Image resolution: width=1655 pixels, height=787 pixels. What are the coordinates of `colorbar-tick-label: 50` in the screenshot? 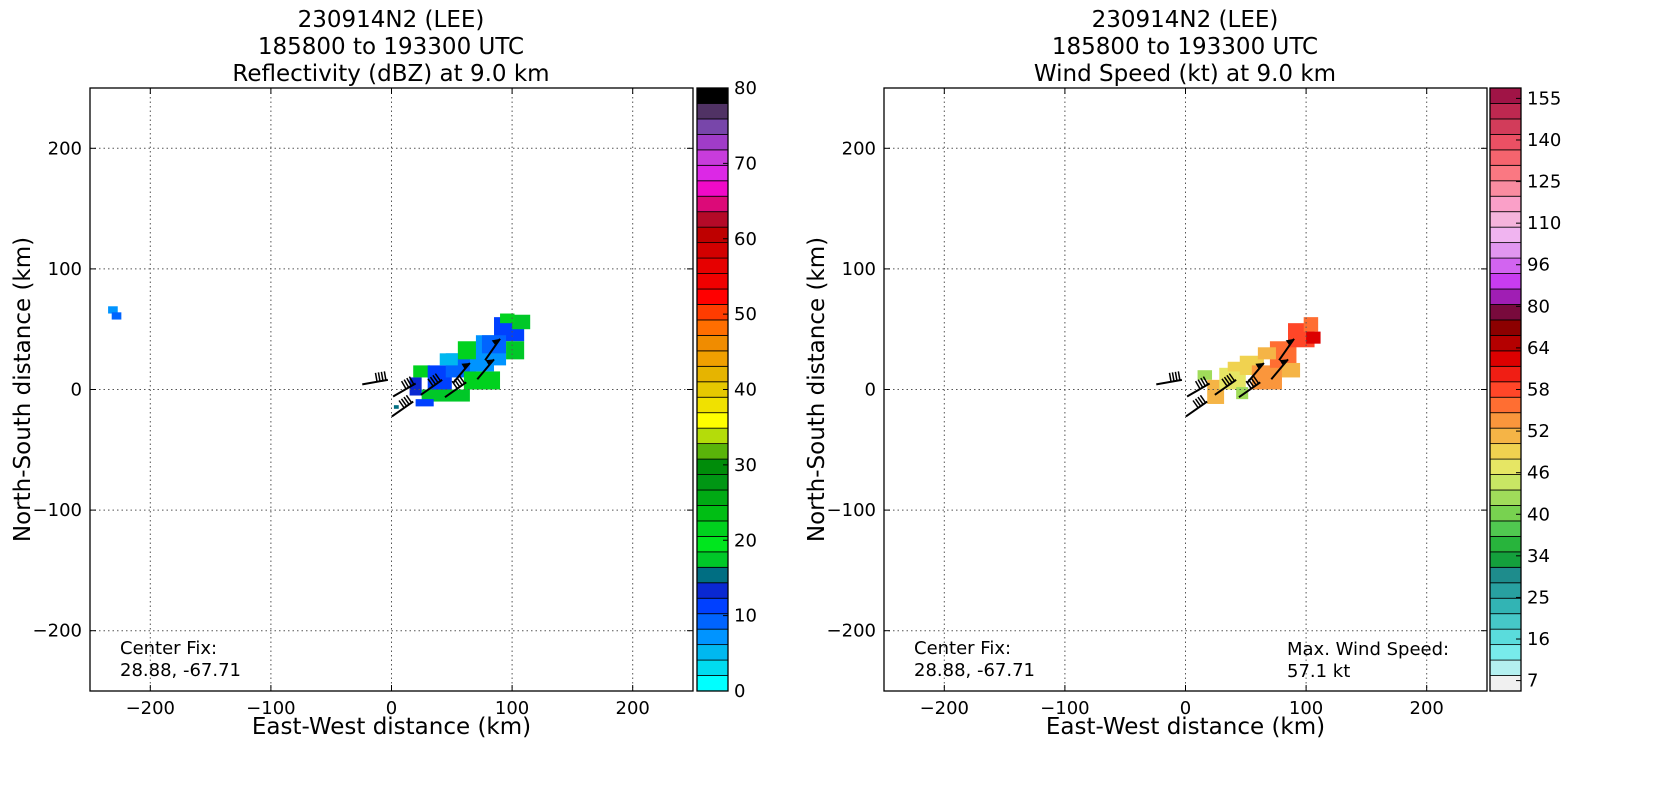 It's located at (745, 314).